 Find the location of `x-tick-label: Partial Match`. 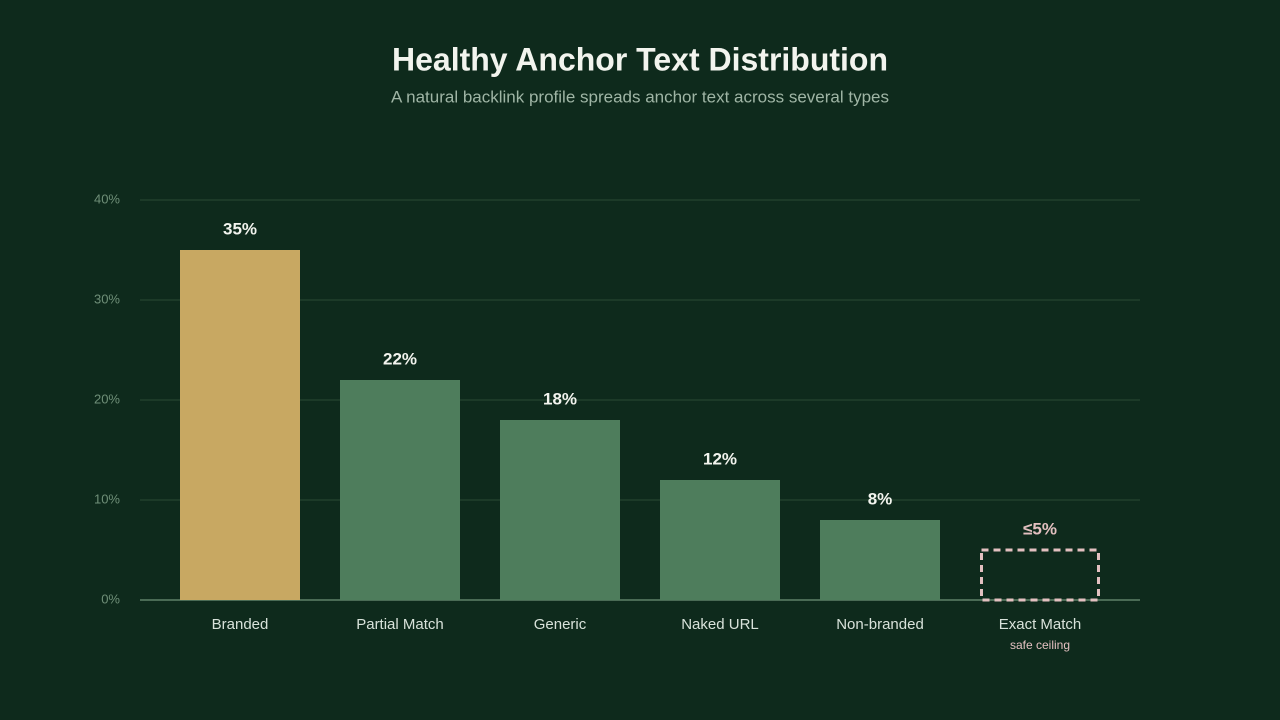

x-tick-label: Partial Match is located at coordinates (400, 624).